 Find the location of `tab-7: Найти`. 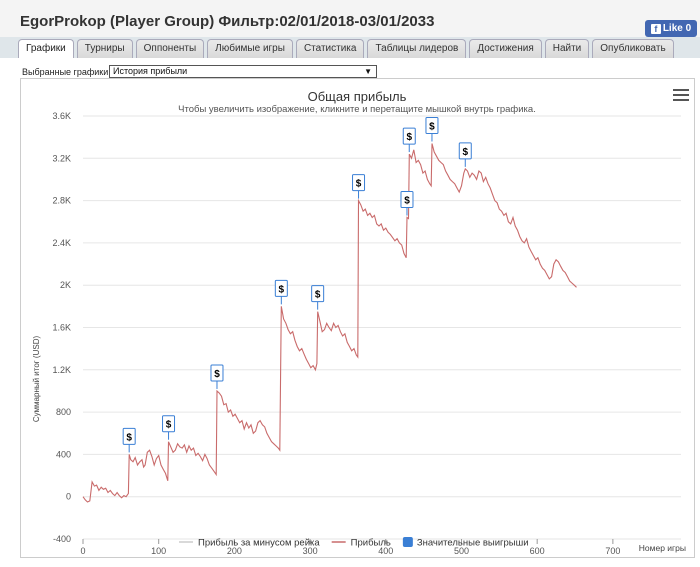

tab-7: Найти is located at coordinates (567, 48).